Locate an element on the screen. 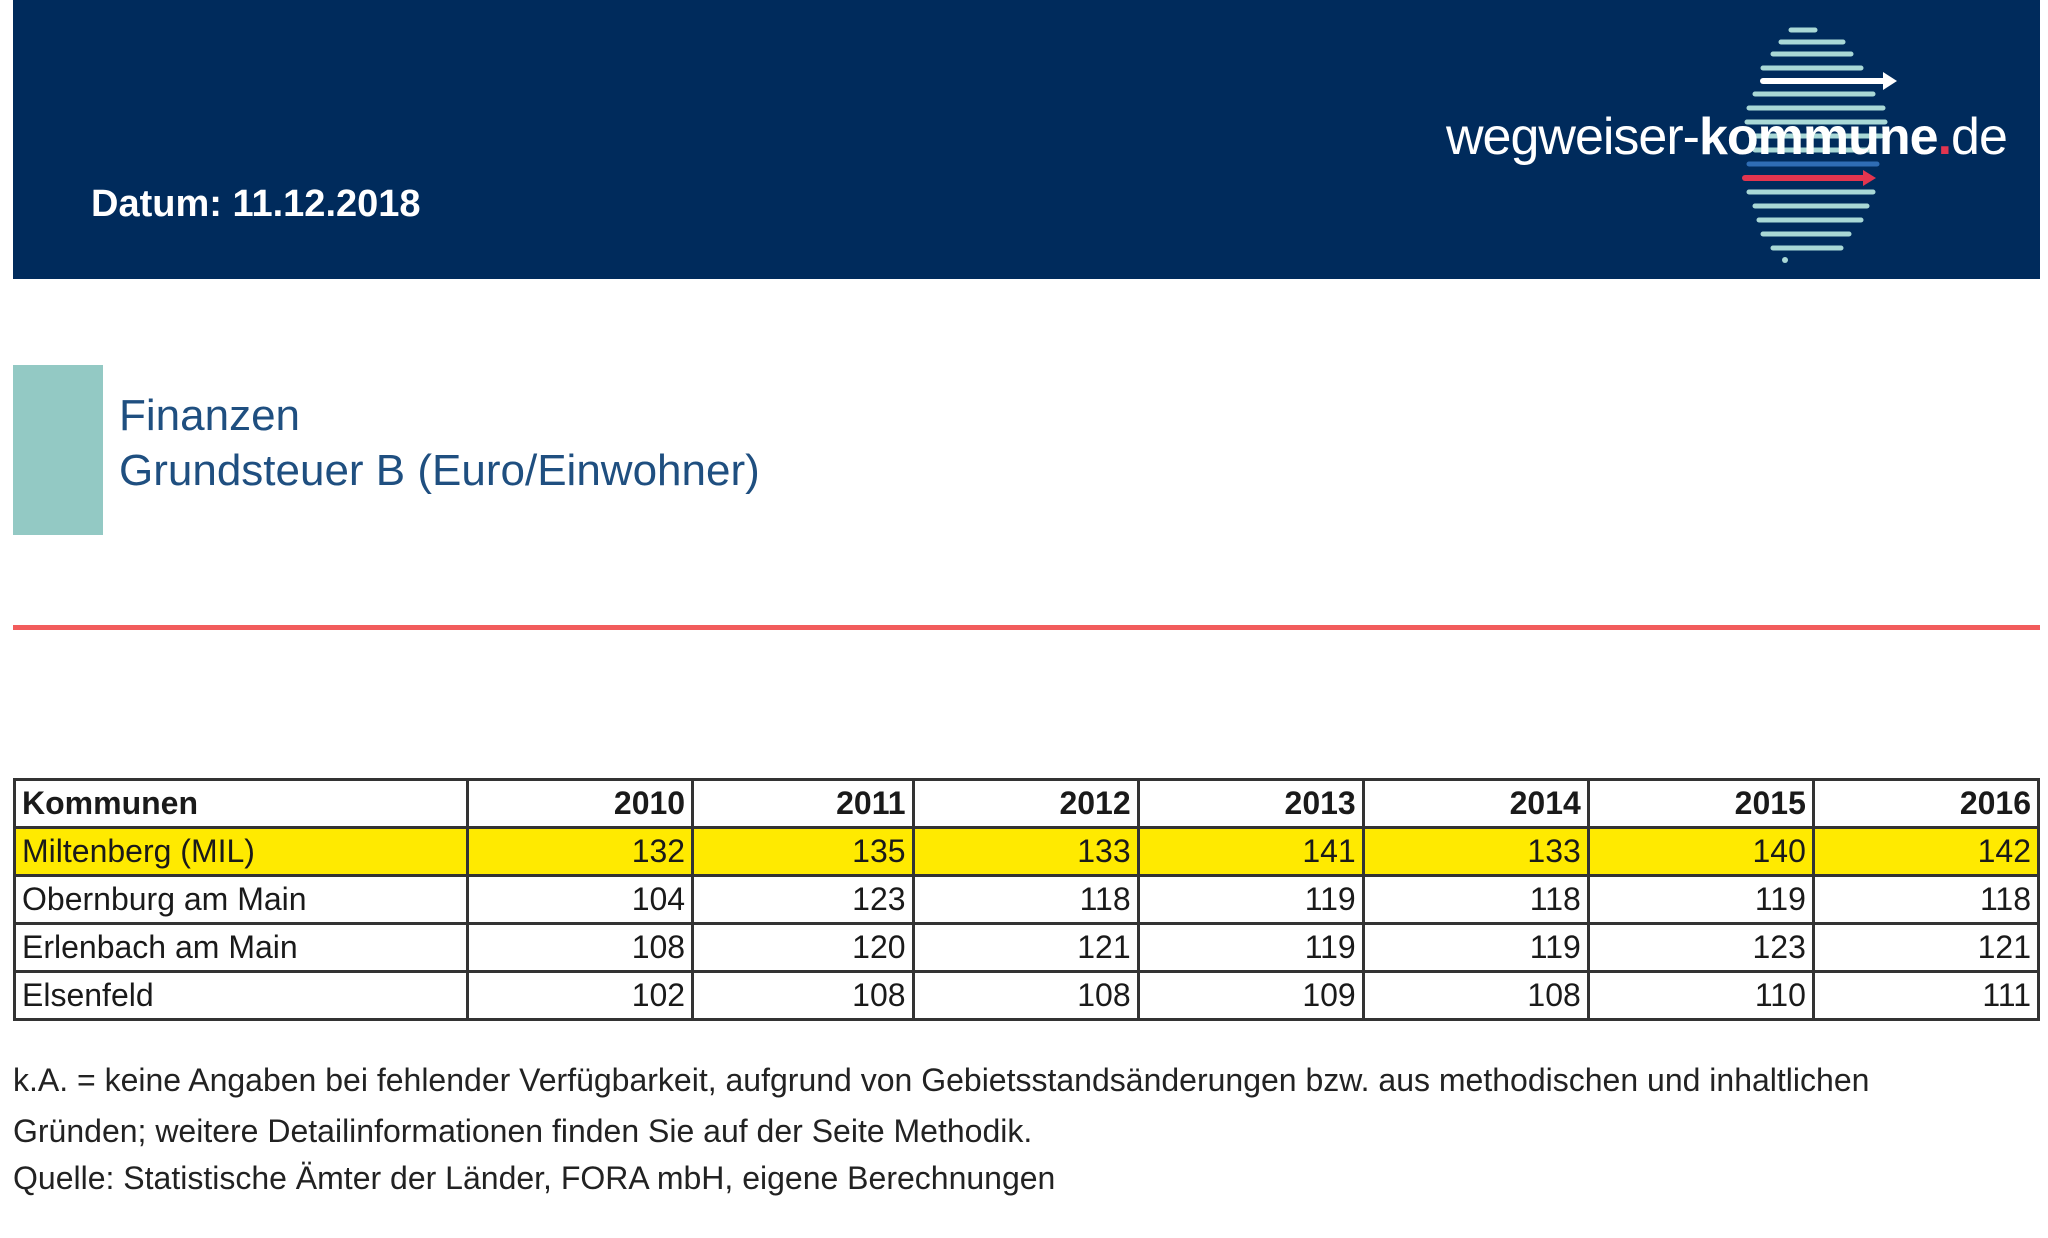 The height and width of the screenshot is (1238, 2048). table-cell: 109 is located at coordinates (1250, 995).